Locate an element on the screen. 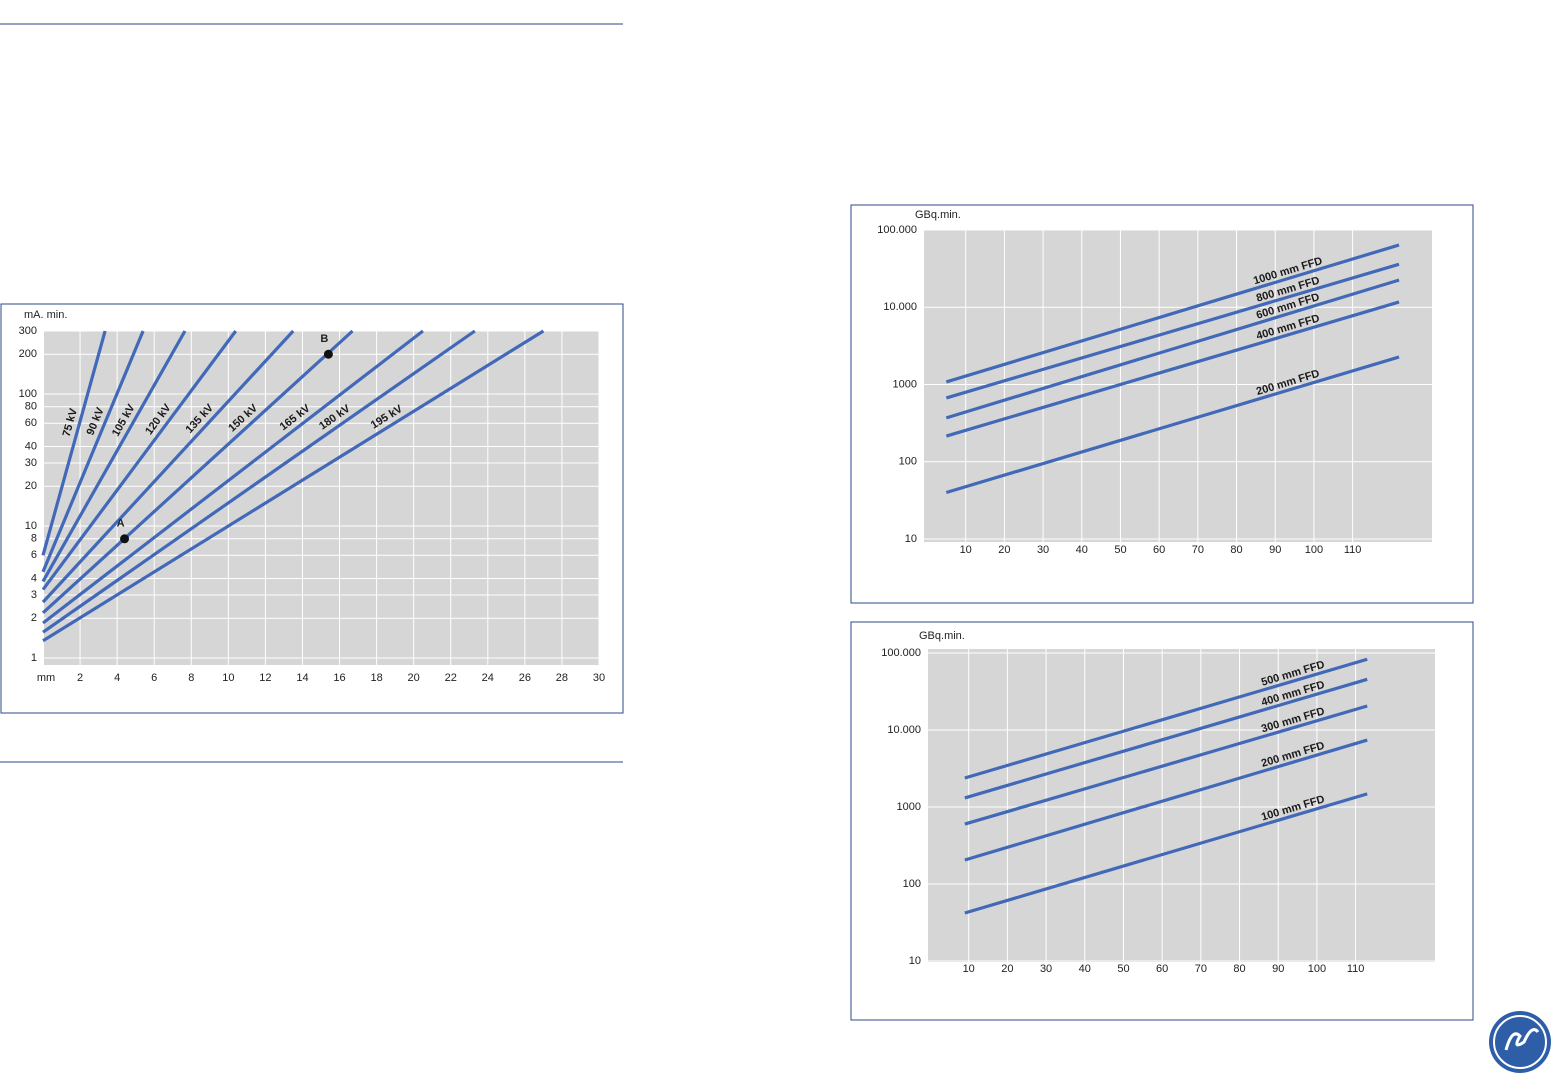 The width and height of the screenshot is (1559, 1075). x-tick-label: 22 is located at coordinates (451, 678).